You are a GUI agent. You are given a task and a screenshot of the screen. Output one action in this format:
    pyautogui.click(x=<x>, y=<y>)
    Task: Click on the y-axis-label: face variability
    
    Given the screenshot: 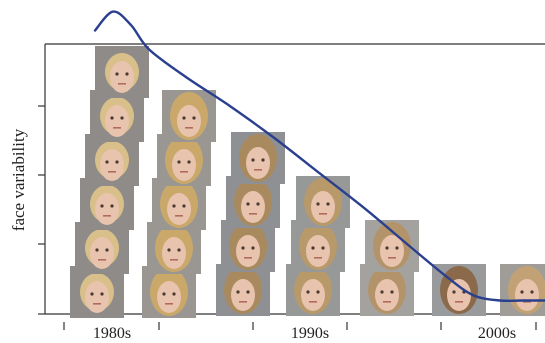 What is the action you would take?
    pyautogui.click(x=18, y=179)
    